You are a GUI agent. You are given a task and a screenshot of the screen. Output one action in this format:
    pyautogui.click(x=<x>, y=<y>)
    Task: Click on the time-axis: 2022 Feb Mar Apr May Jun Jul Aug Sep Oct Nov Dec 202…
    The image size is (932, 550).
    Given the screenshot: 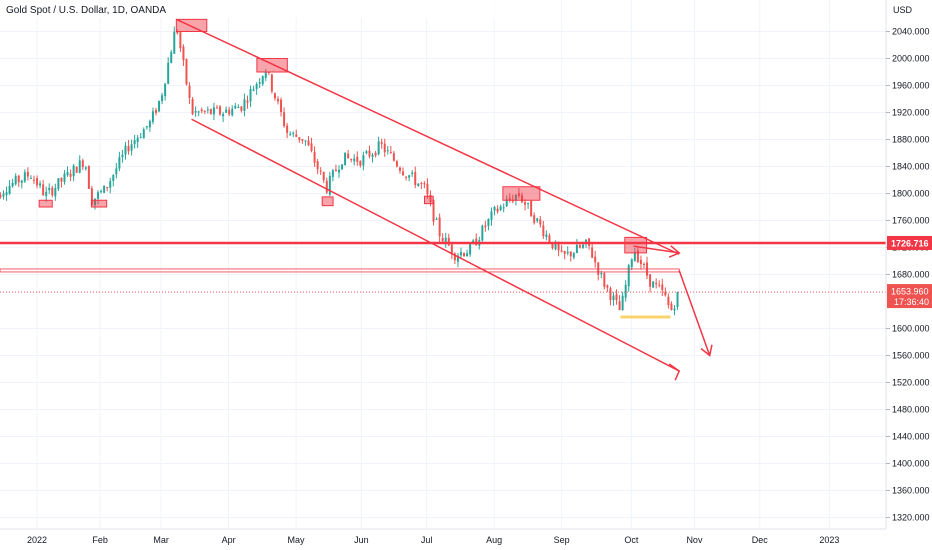 What is the action you would take?
    pyautogui.click(x=443, y=539)
    